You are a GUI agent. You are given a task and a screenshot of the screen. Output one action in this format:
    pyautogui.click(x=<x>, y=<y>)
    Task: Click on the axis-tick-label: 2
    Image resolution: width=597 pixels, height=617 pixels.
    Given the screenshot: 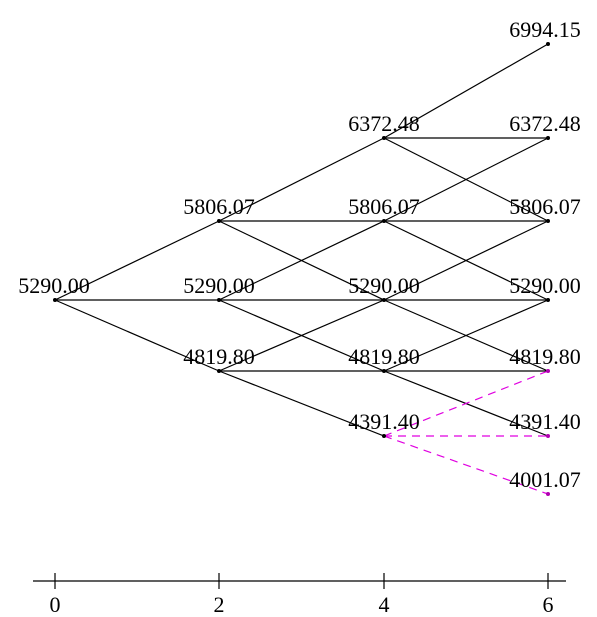 What is the action you would take?
    pyautogui.click(x=219, y=604)
    